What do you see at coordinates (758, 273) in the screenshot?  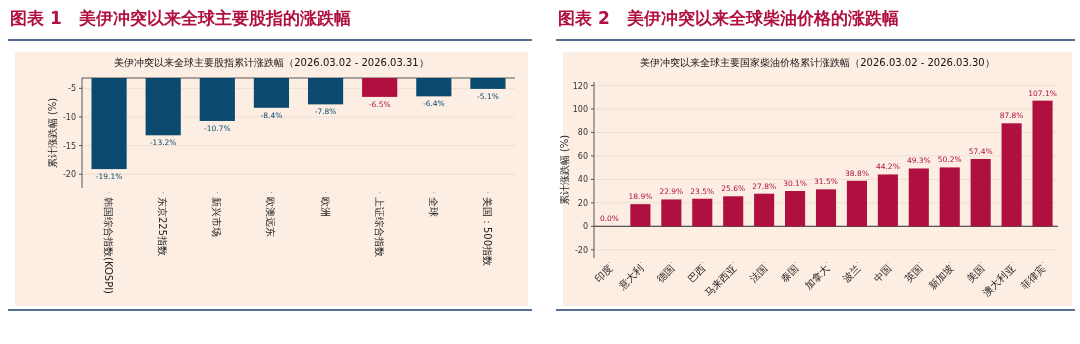 I see `x-tick-label: 法国` at bounding box center [758, 273].